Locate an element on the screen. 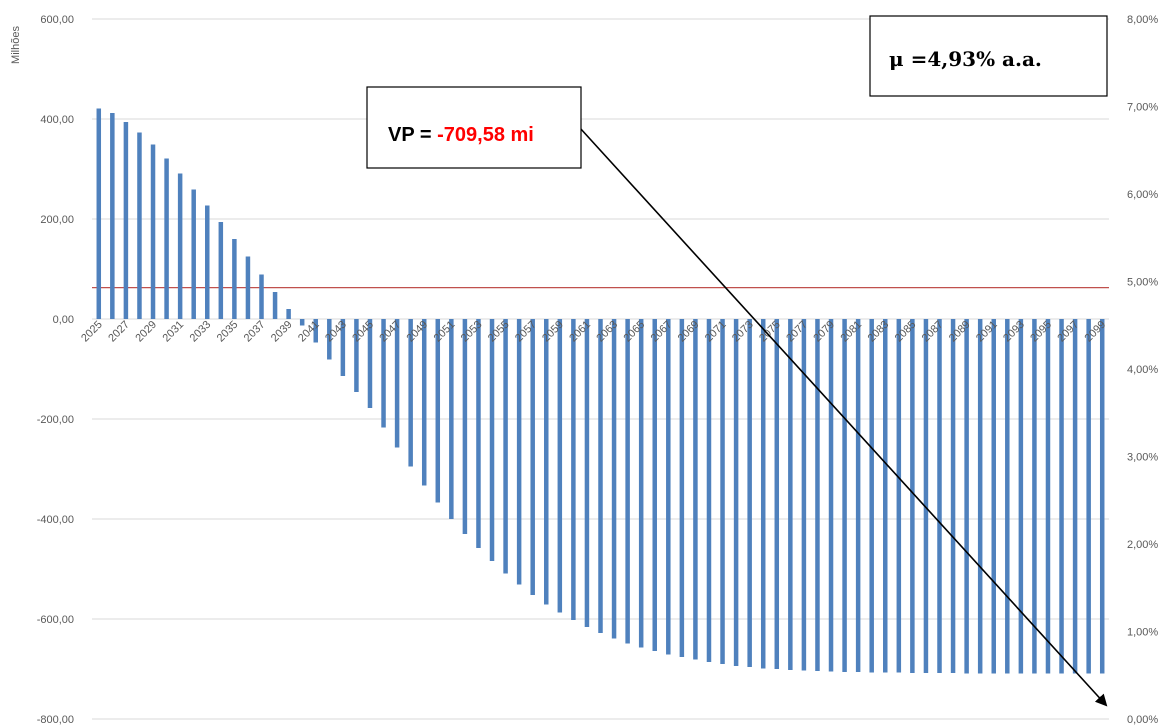 The image size is (1166, 726). y2-tick-label: 2,00% is located at coordinates (1142, 545).